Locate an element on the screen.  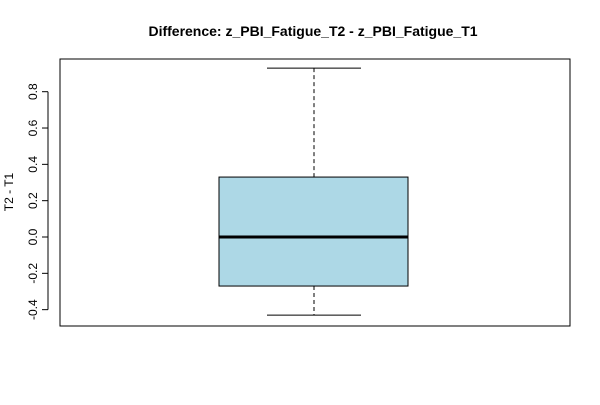
interquartile-box is located at coordinates (313, 231).